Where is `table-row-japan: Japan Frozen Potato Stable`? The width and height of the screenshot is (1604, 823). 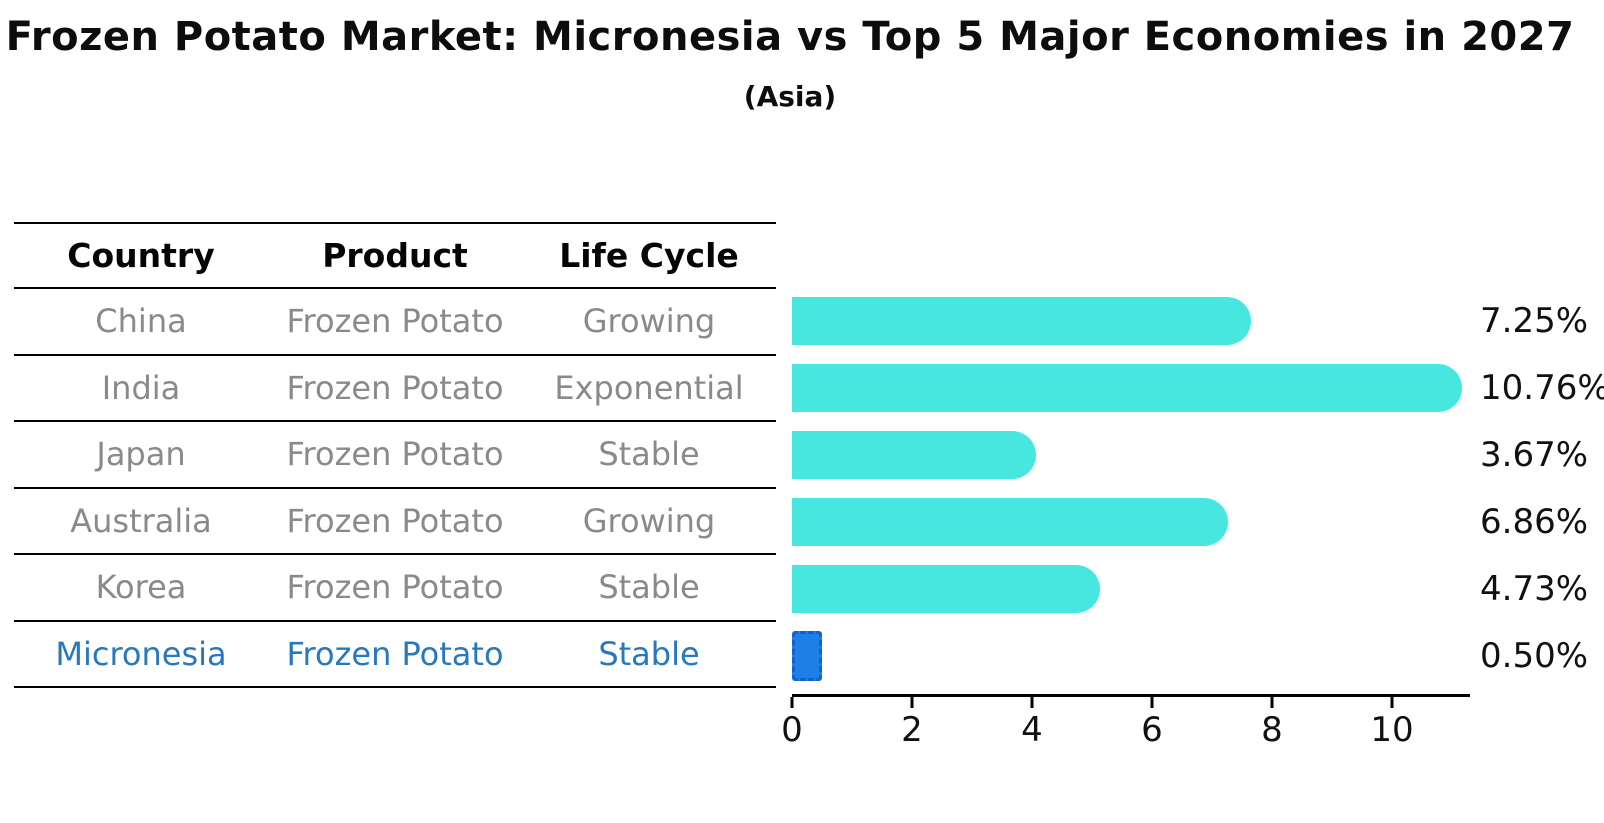
table-row-japan: Japan Frozen Potato Stable is located at coordinates (395, 455).